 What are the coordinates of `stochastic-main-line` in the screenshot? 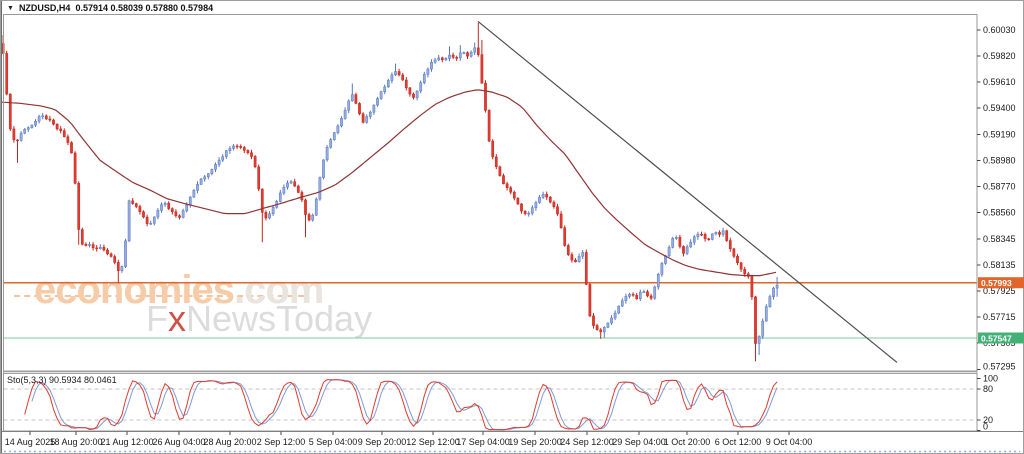 It's located at (401, 405).